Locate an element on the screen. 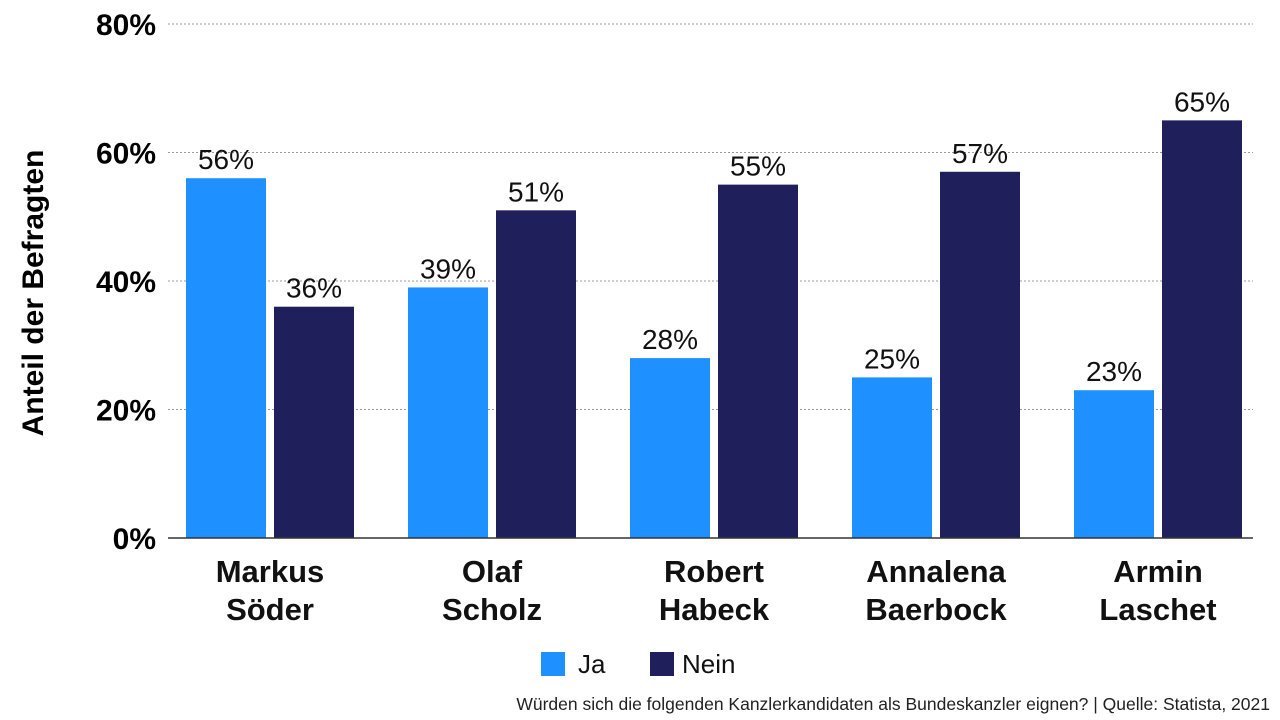  data-label-nein-1: 51% is located at coordinates (536, 191).